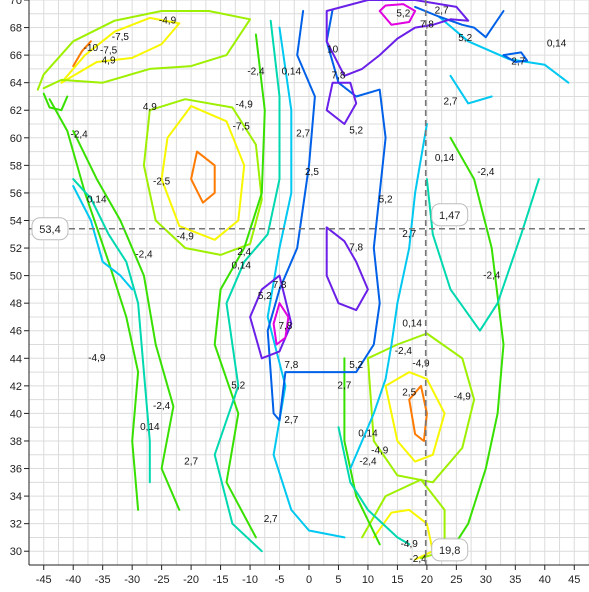  I want to click on crosshair-x-readout-box, so click(450, 550).